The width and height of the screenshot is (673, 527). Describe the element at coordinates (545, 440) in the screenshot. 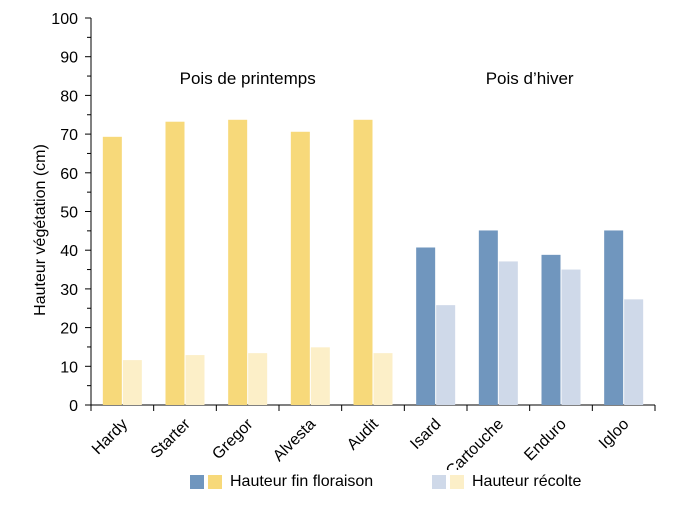

I see `x-tick-label: Enduro` at that location.